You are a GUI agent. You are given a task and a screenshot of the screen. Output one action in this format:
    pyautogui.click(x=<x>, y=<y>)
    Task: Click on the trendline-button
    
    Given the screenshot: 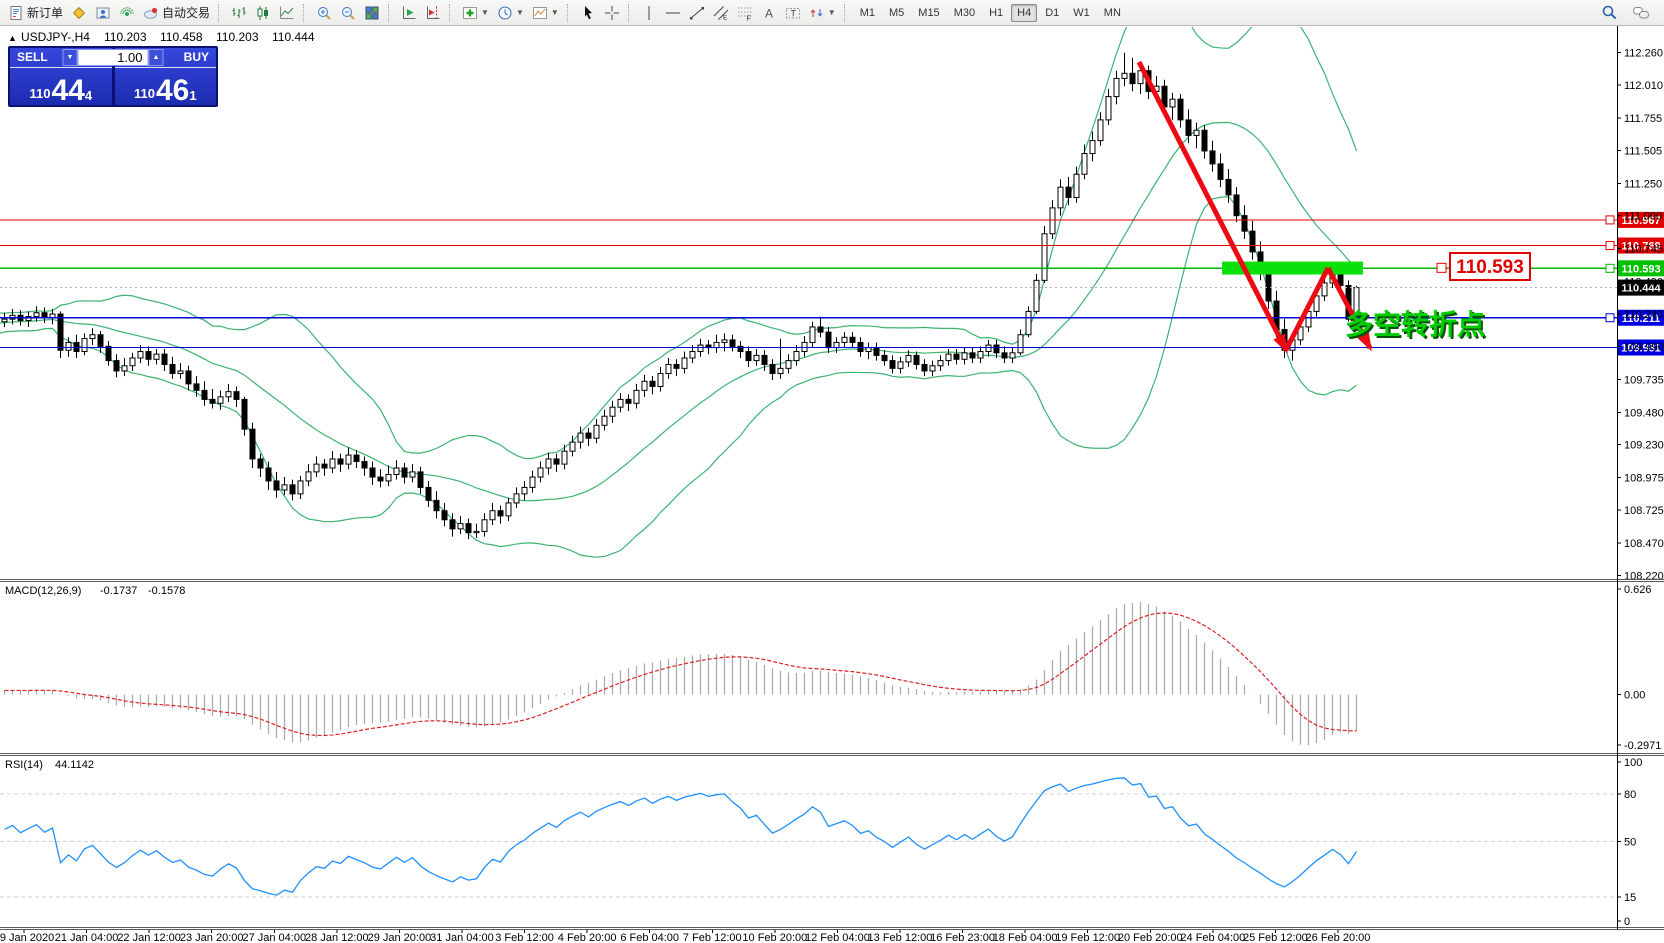 What is the action you would take?
    pyautogui.click(x=697, y=13)
    